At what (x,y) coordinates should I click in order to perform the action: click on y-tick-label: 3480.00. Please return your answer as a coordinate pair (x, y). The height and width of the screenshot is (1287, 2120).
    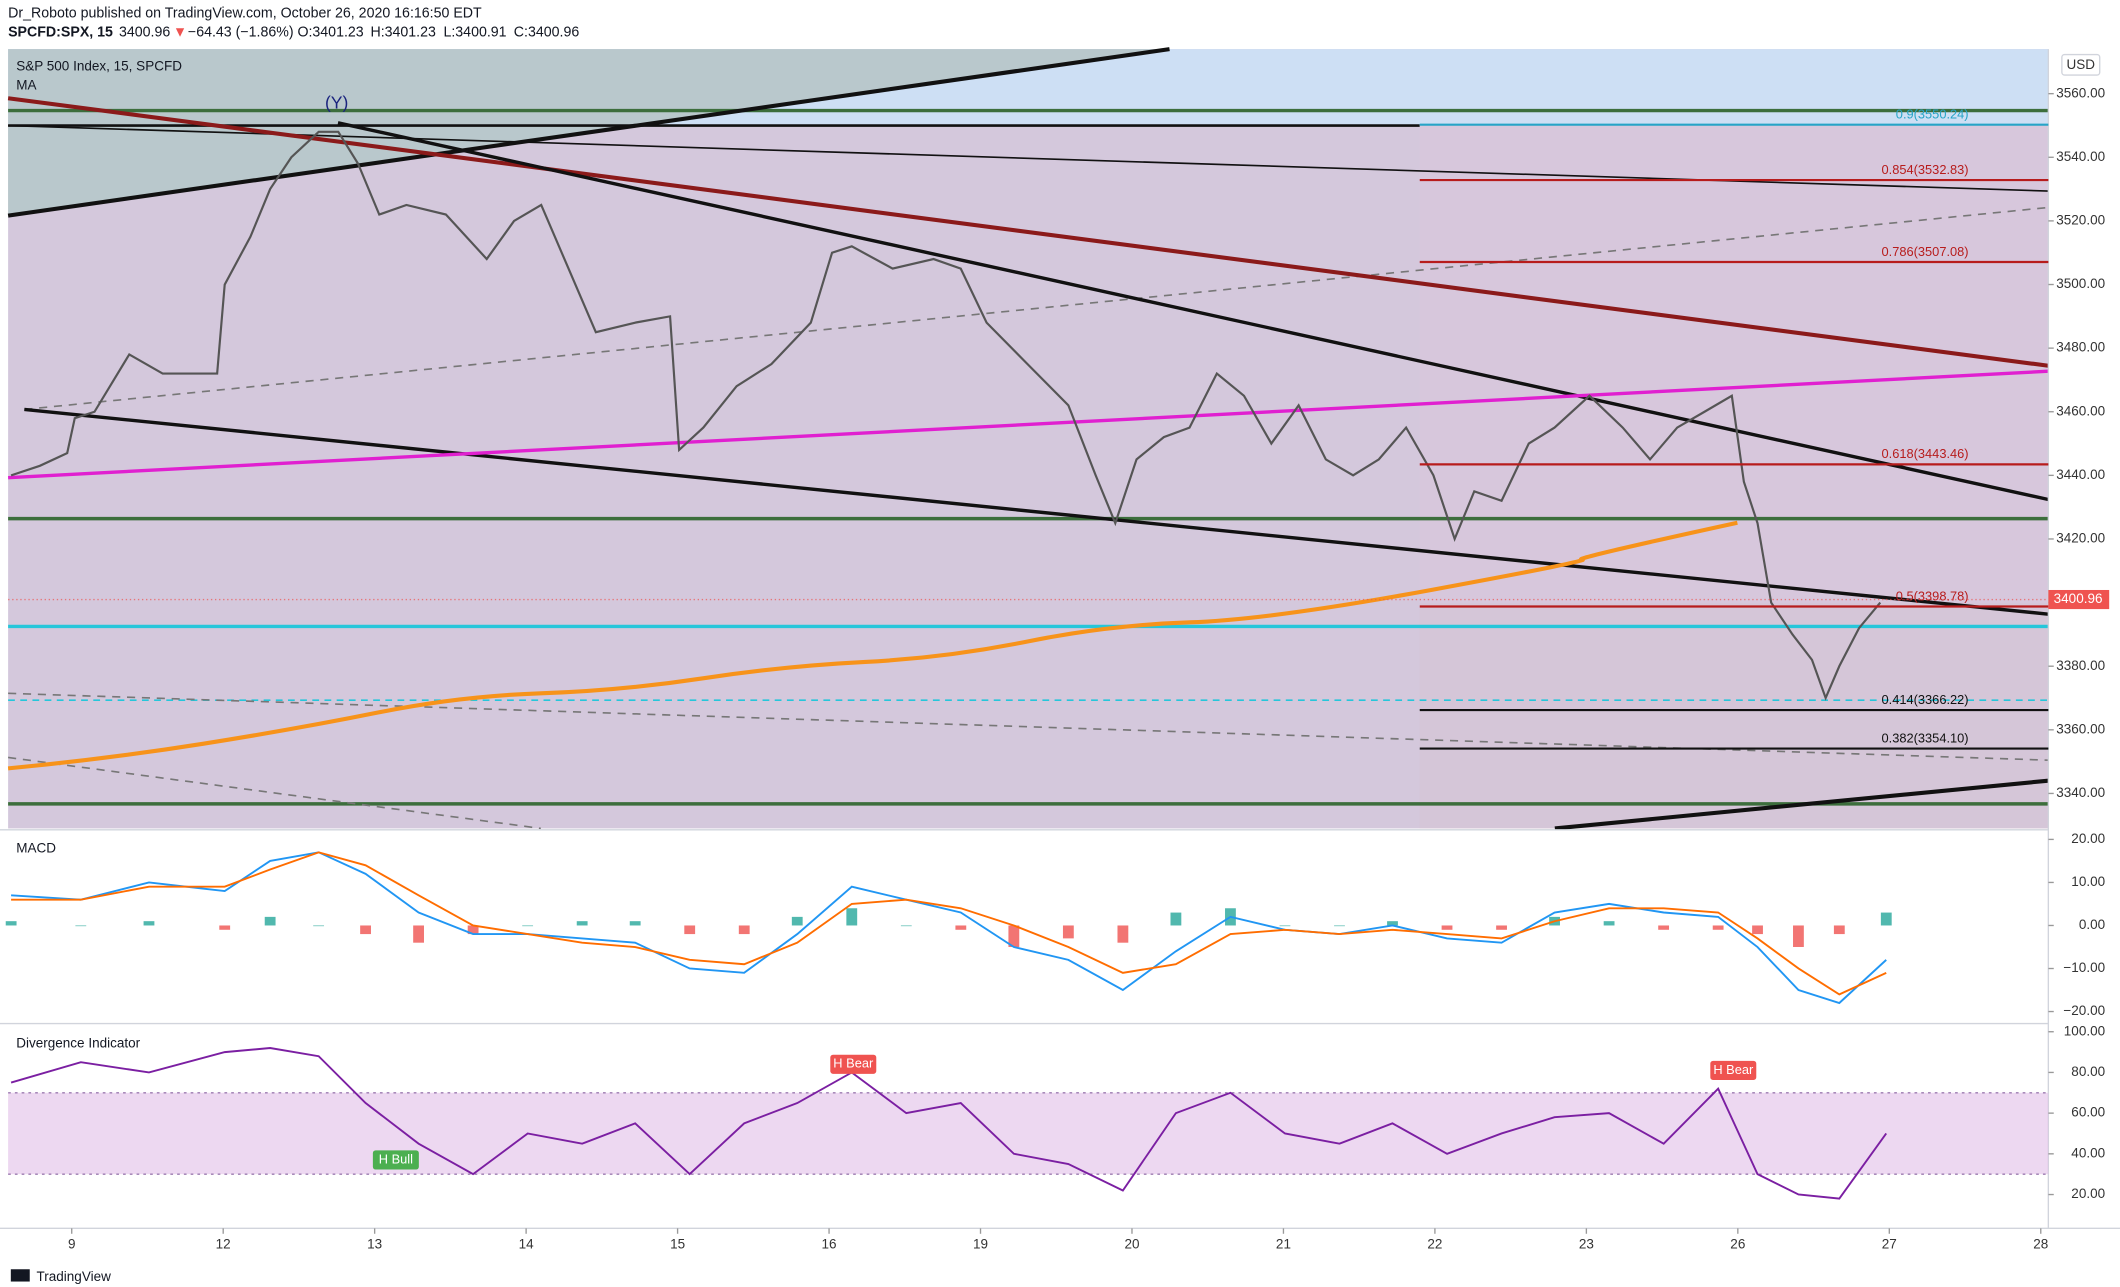
    Looking at the image, I should click on (2080, 347).